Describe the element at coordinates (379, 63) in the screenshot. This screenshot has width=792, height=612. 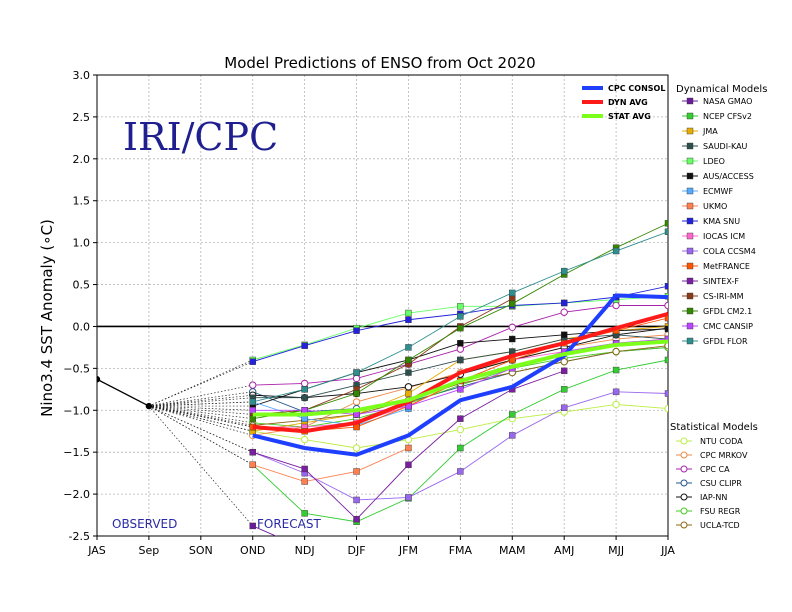
I see `chart-title: Model Predictions of ENSO from Oct 2020` at that location.